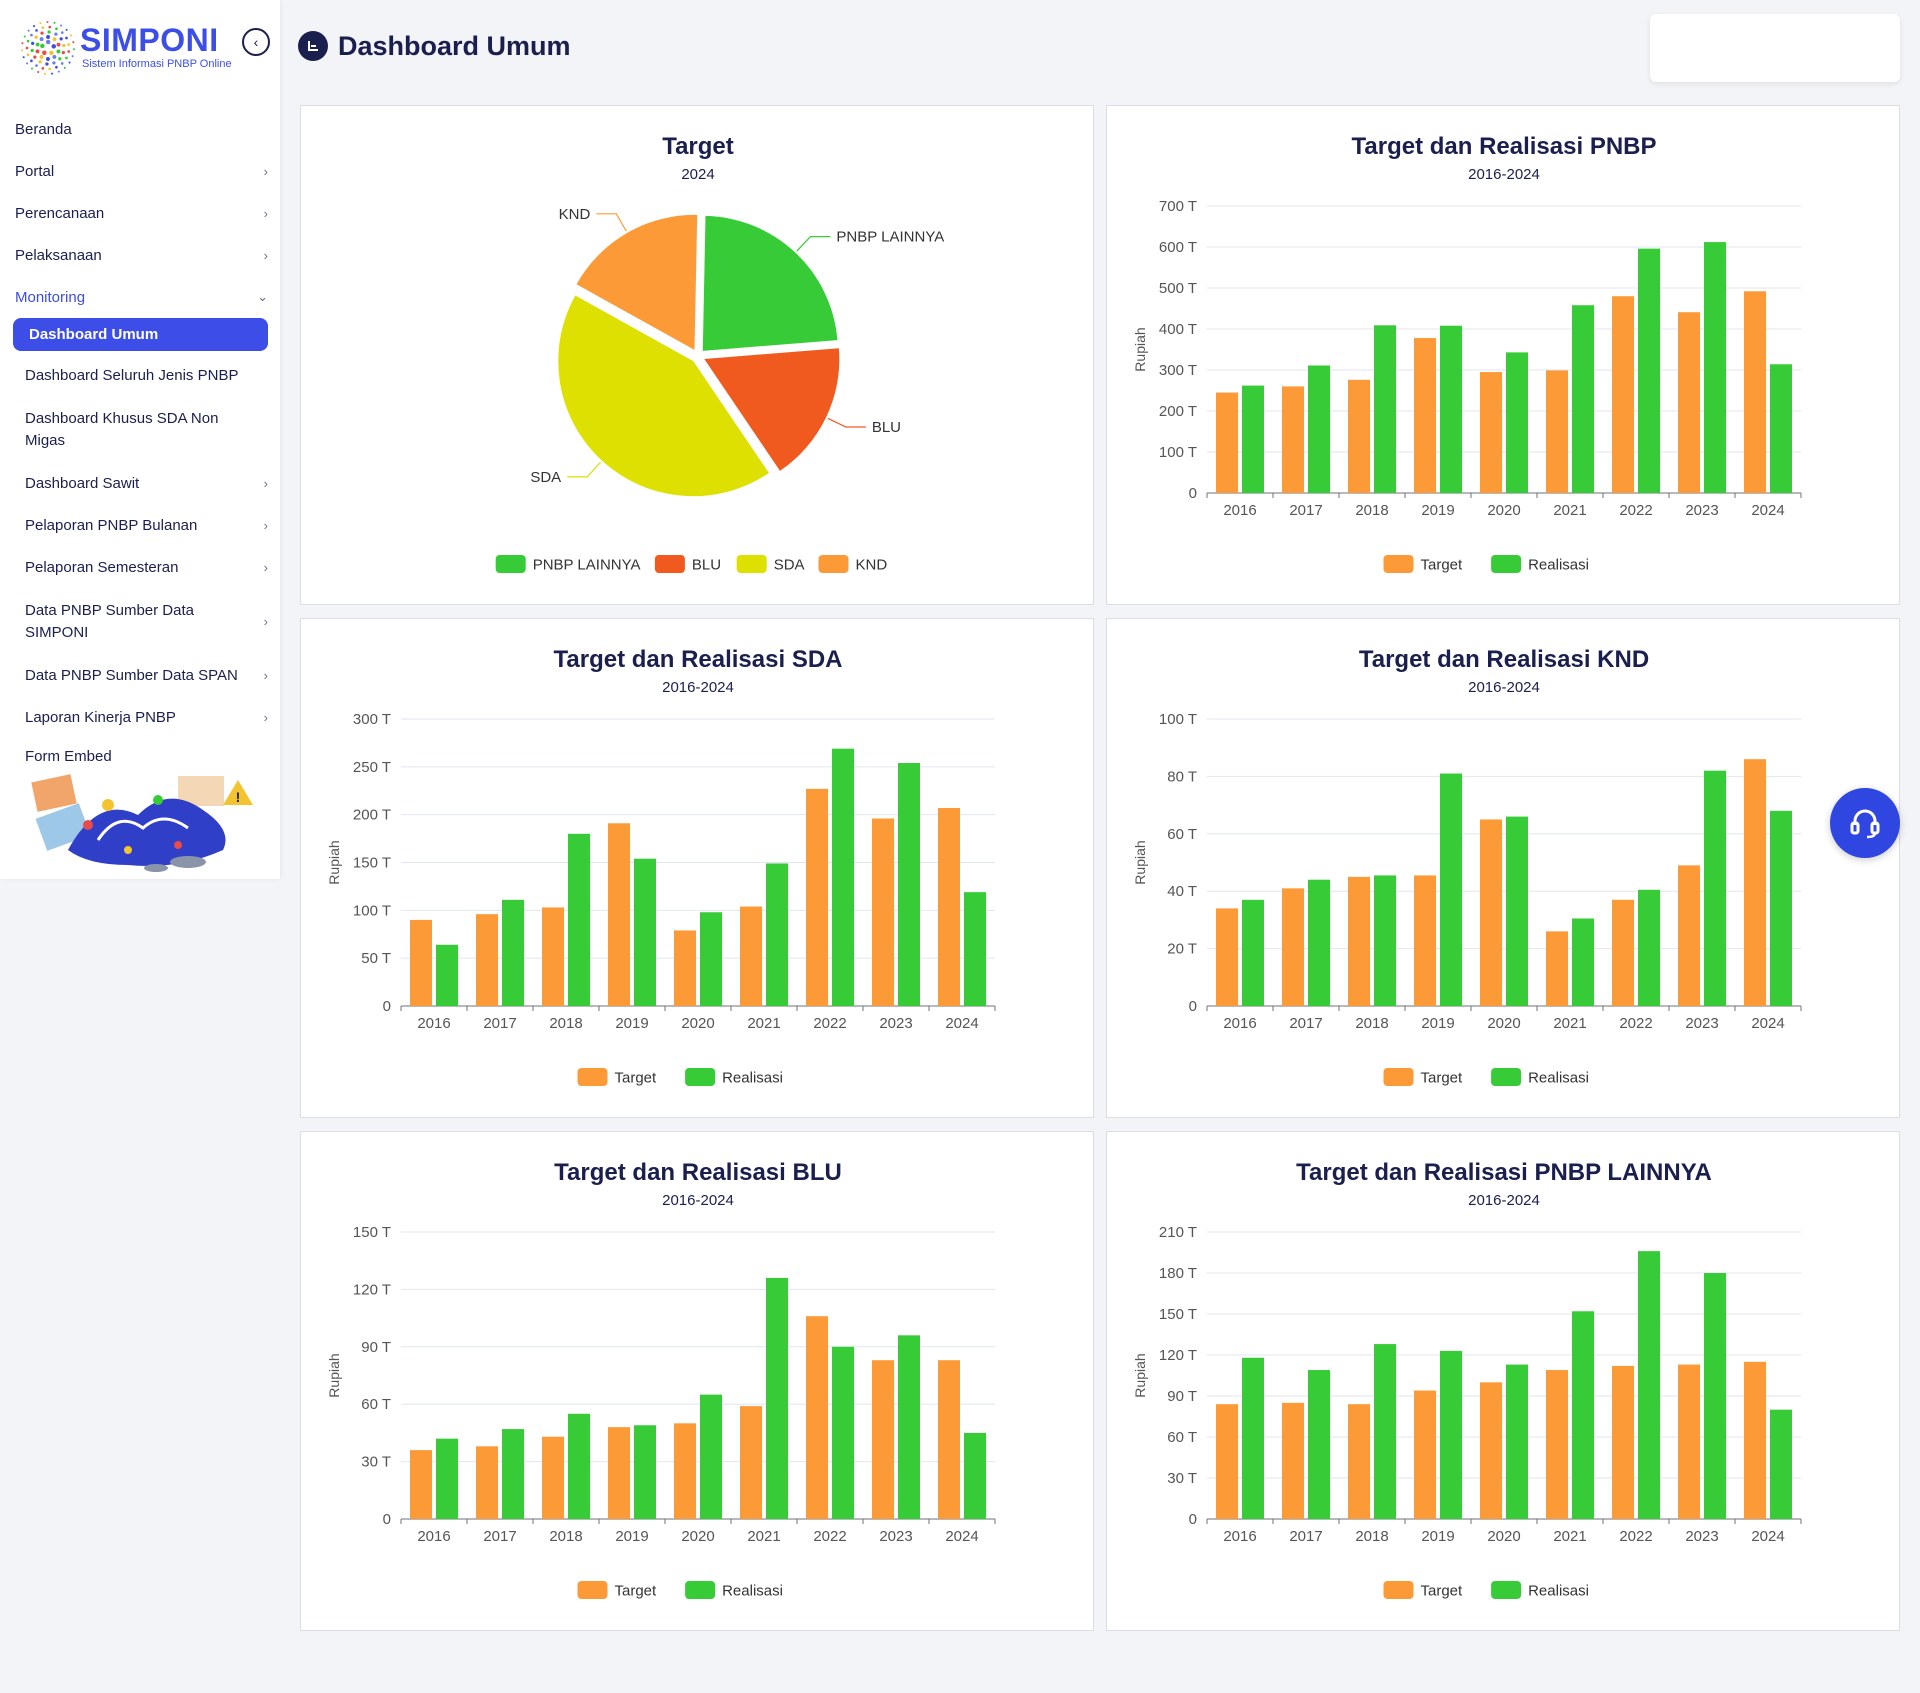 This screenshot has width=1920, height=1693. What do you see at coordinates (853, 564) in the screenshot?
I see `legend-item-knd: KND` at bounding box center [853, 564].